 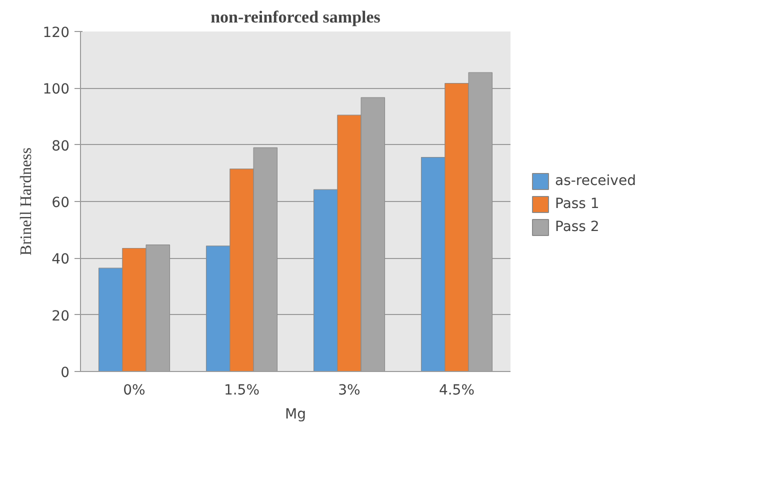 What do you see at coordinates (61, 203) in the screenshot?
I see `y-tick-label: 60` at bounding box center [61, 203].